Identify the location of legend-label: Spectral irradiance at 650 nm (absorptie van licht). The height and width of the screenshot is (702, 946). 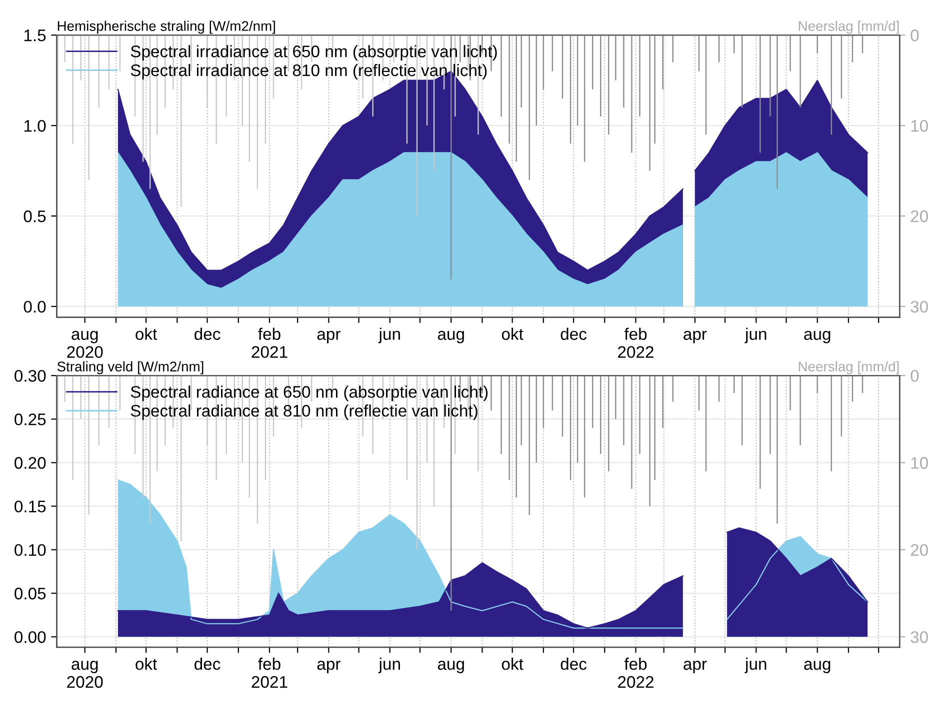
(313, 53).